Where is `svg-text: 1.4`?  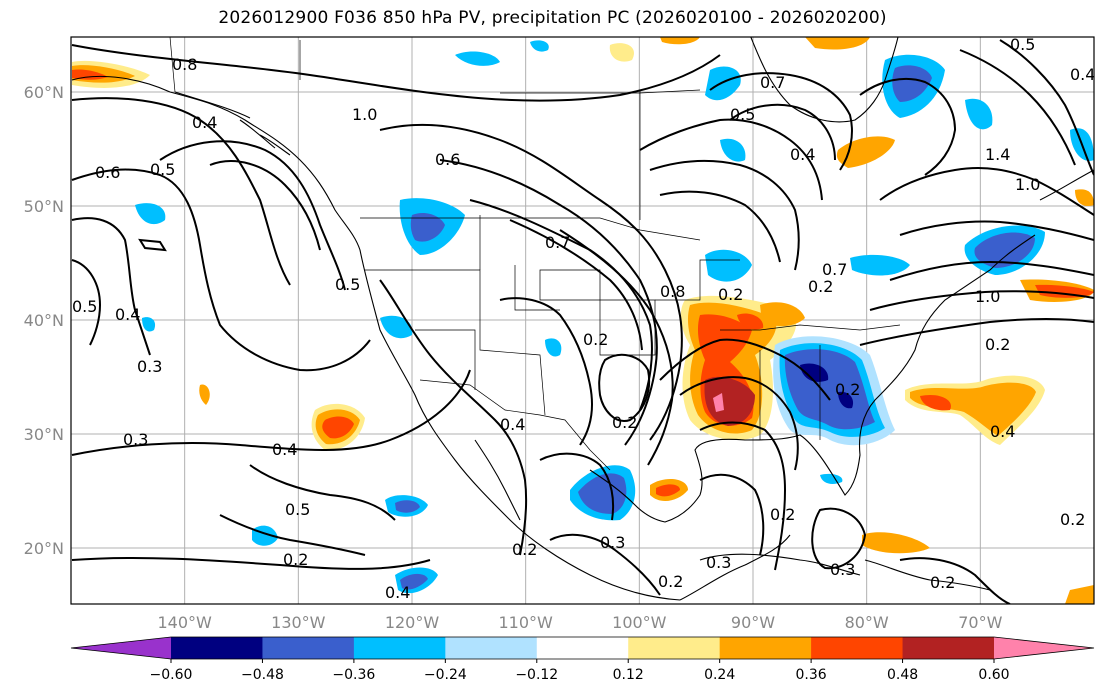 svg-text: 1.4 is located at coordinates (997, 154).